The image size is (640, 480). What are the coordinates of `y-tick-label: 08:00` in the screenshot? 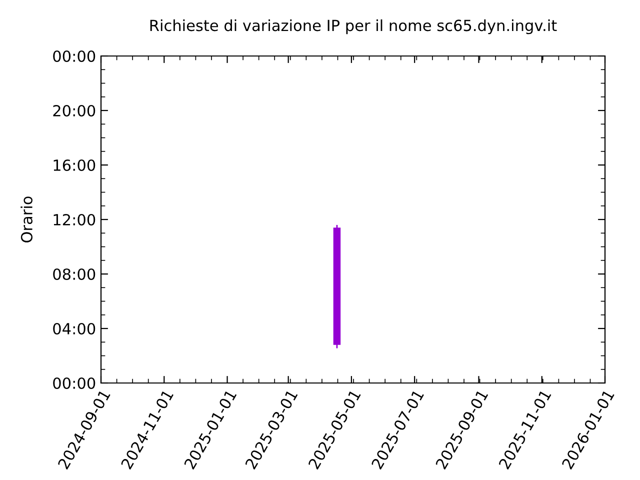 It's located at (74, 274).